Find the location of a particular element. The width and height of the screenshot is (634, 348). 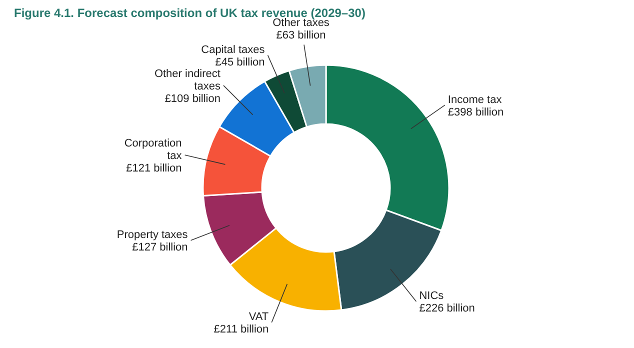

slice-label: Corporation tax is located at coordinates (153, 150).